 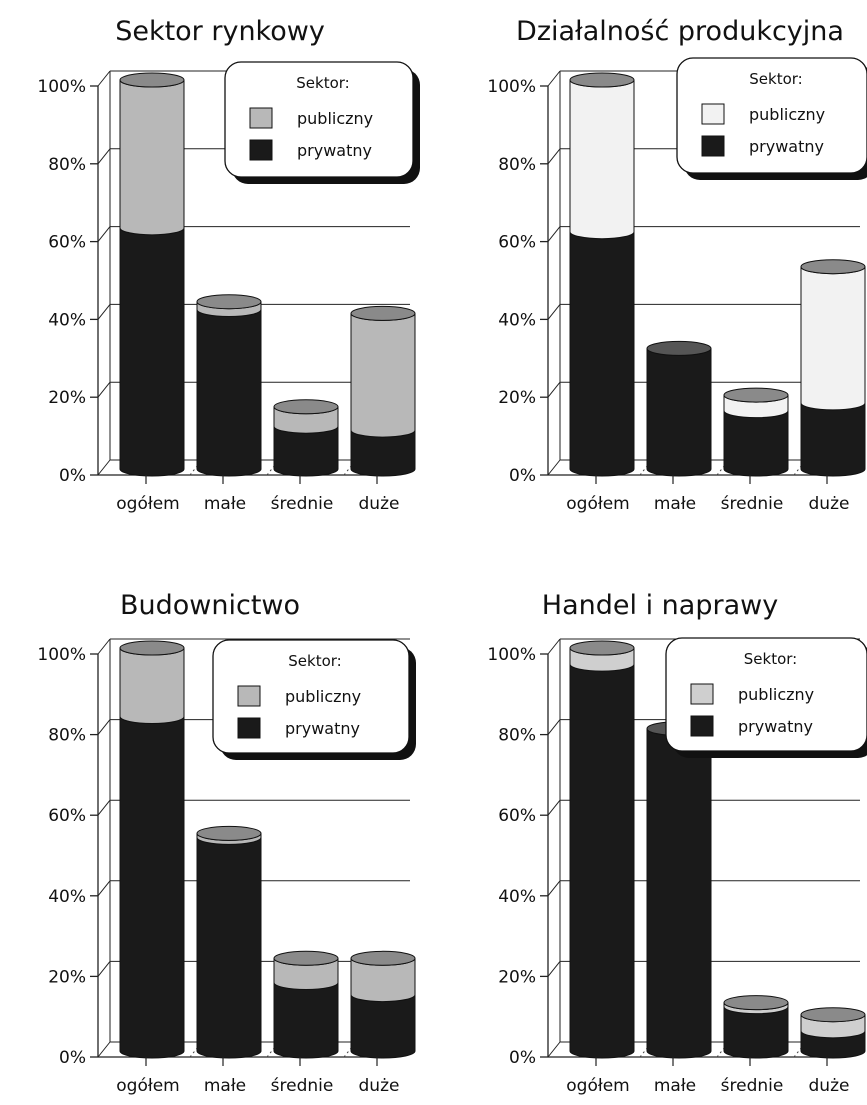 I want to click on legend-swatch-publiczny, so click(x=713, y=114).